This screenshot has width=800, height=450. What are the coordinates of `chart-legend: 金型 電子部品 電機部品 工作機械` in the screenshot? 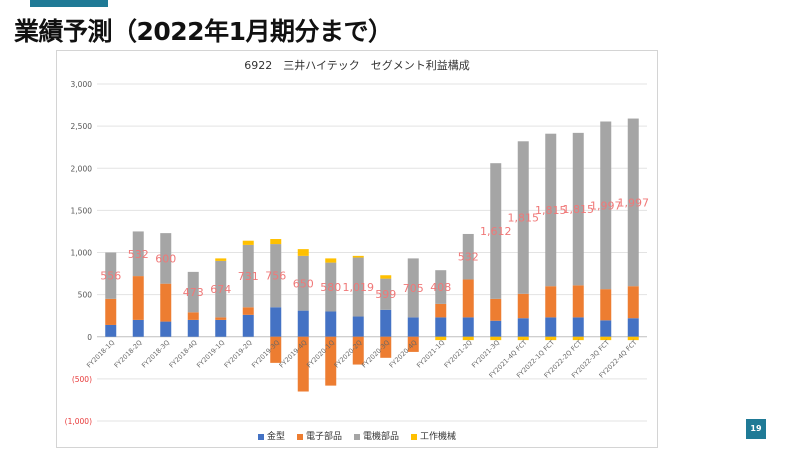 It's located at (357, 435).